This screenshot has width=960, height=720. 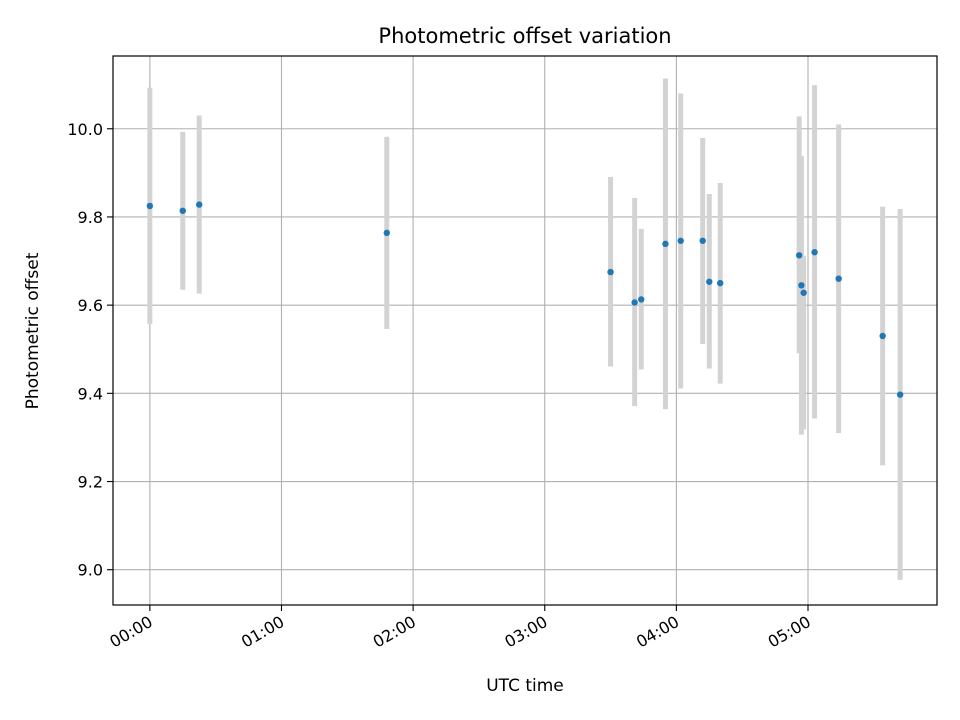 I want to click on y-axis-ticks: 9.0 9.2 9.4 9.6 9.8 10.0, so click(x=90, y=350).